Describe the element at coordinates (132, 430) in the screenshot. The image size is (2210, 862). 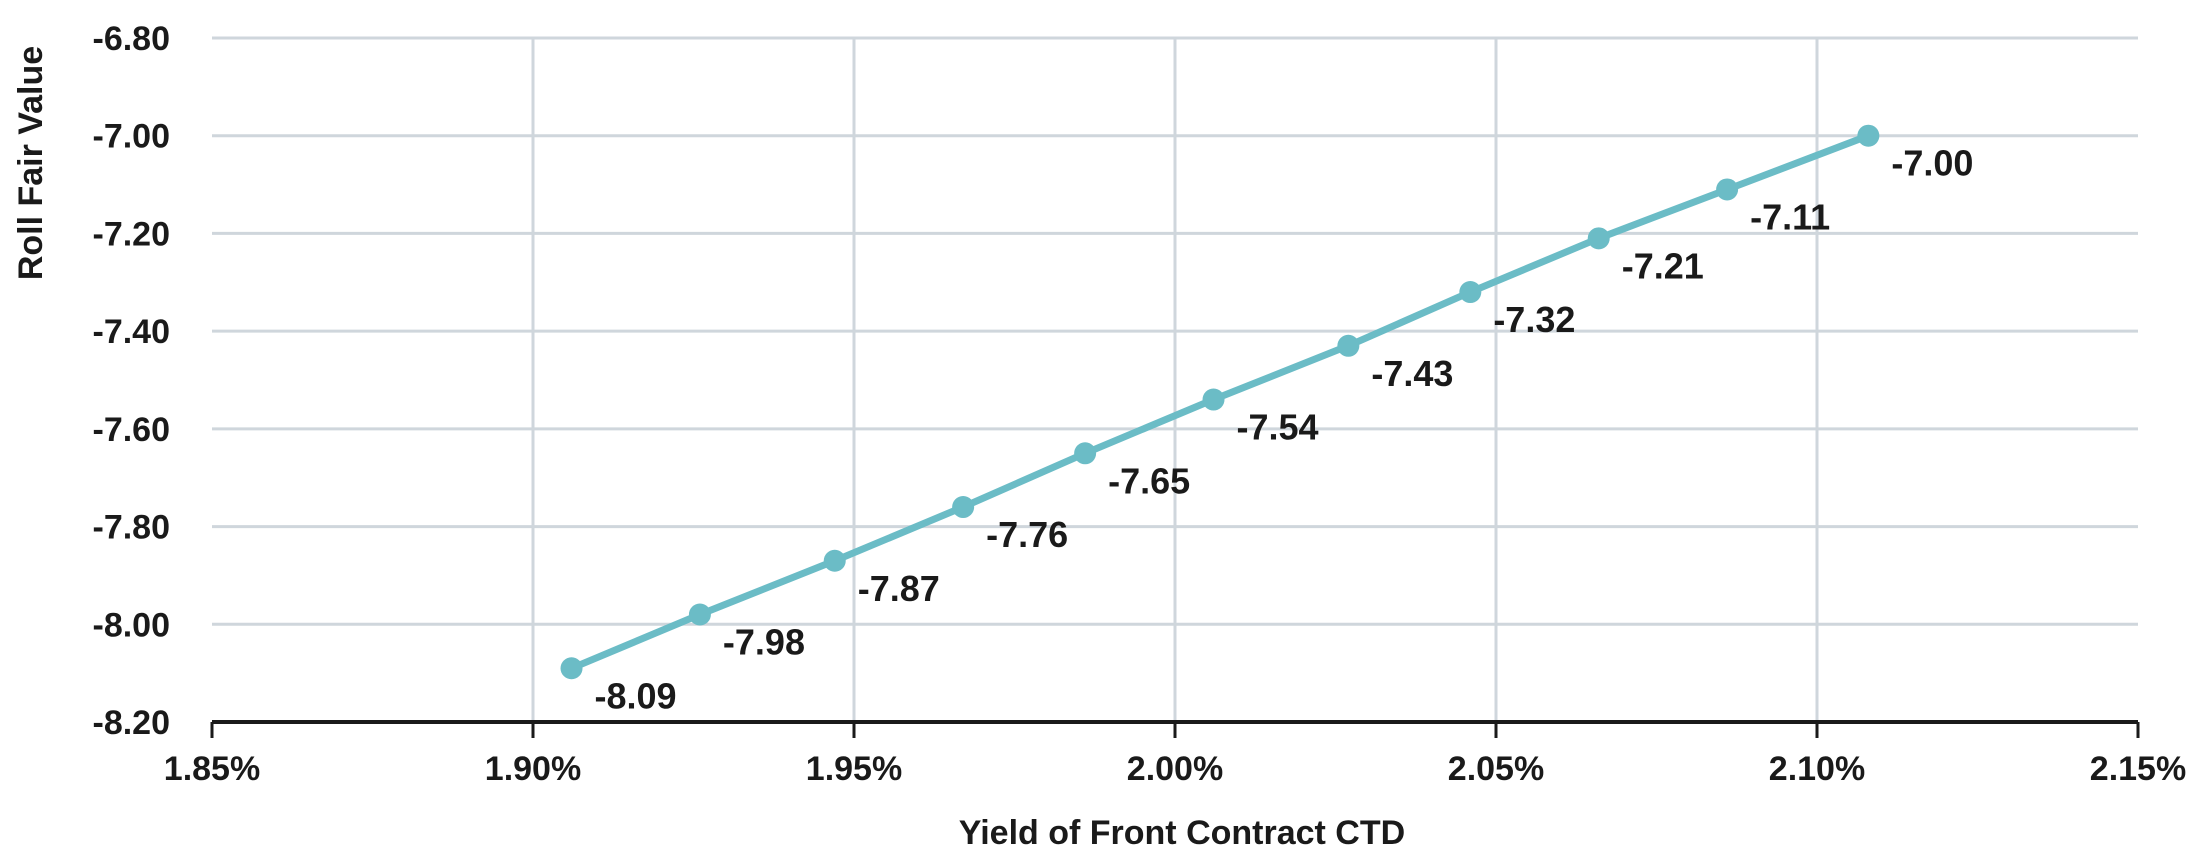
I see `y-tick-label: -7.60` at that location.